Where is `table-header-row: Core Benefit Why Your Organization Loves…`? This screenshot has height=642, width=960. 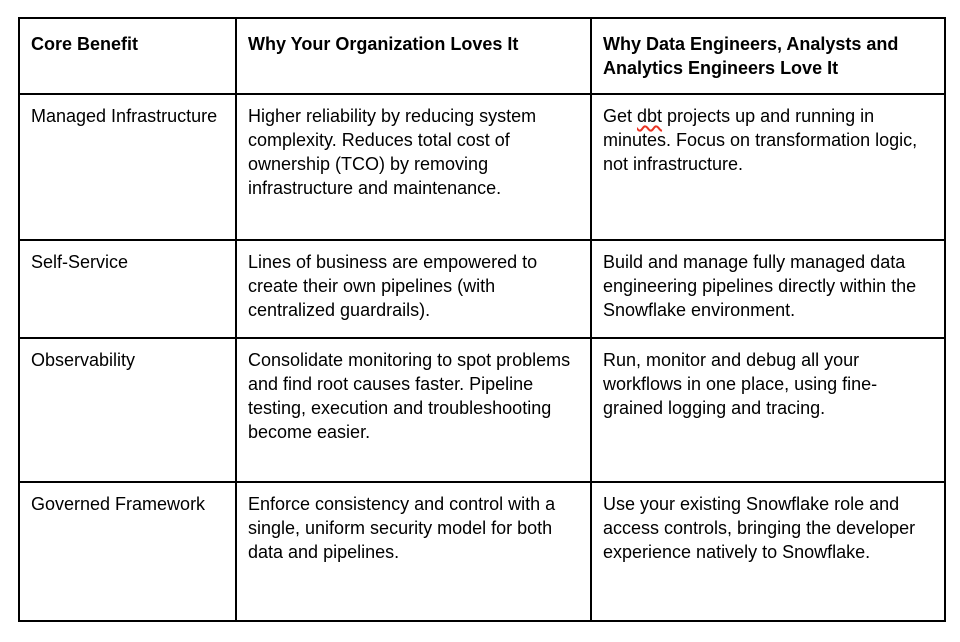 table-header-row: Core Benefit Why Your Organization Loves… is located at coordinates (482, 56).